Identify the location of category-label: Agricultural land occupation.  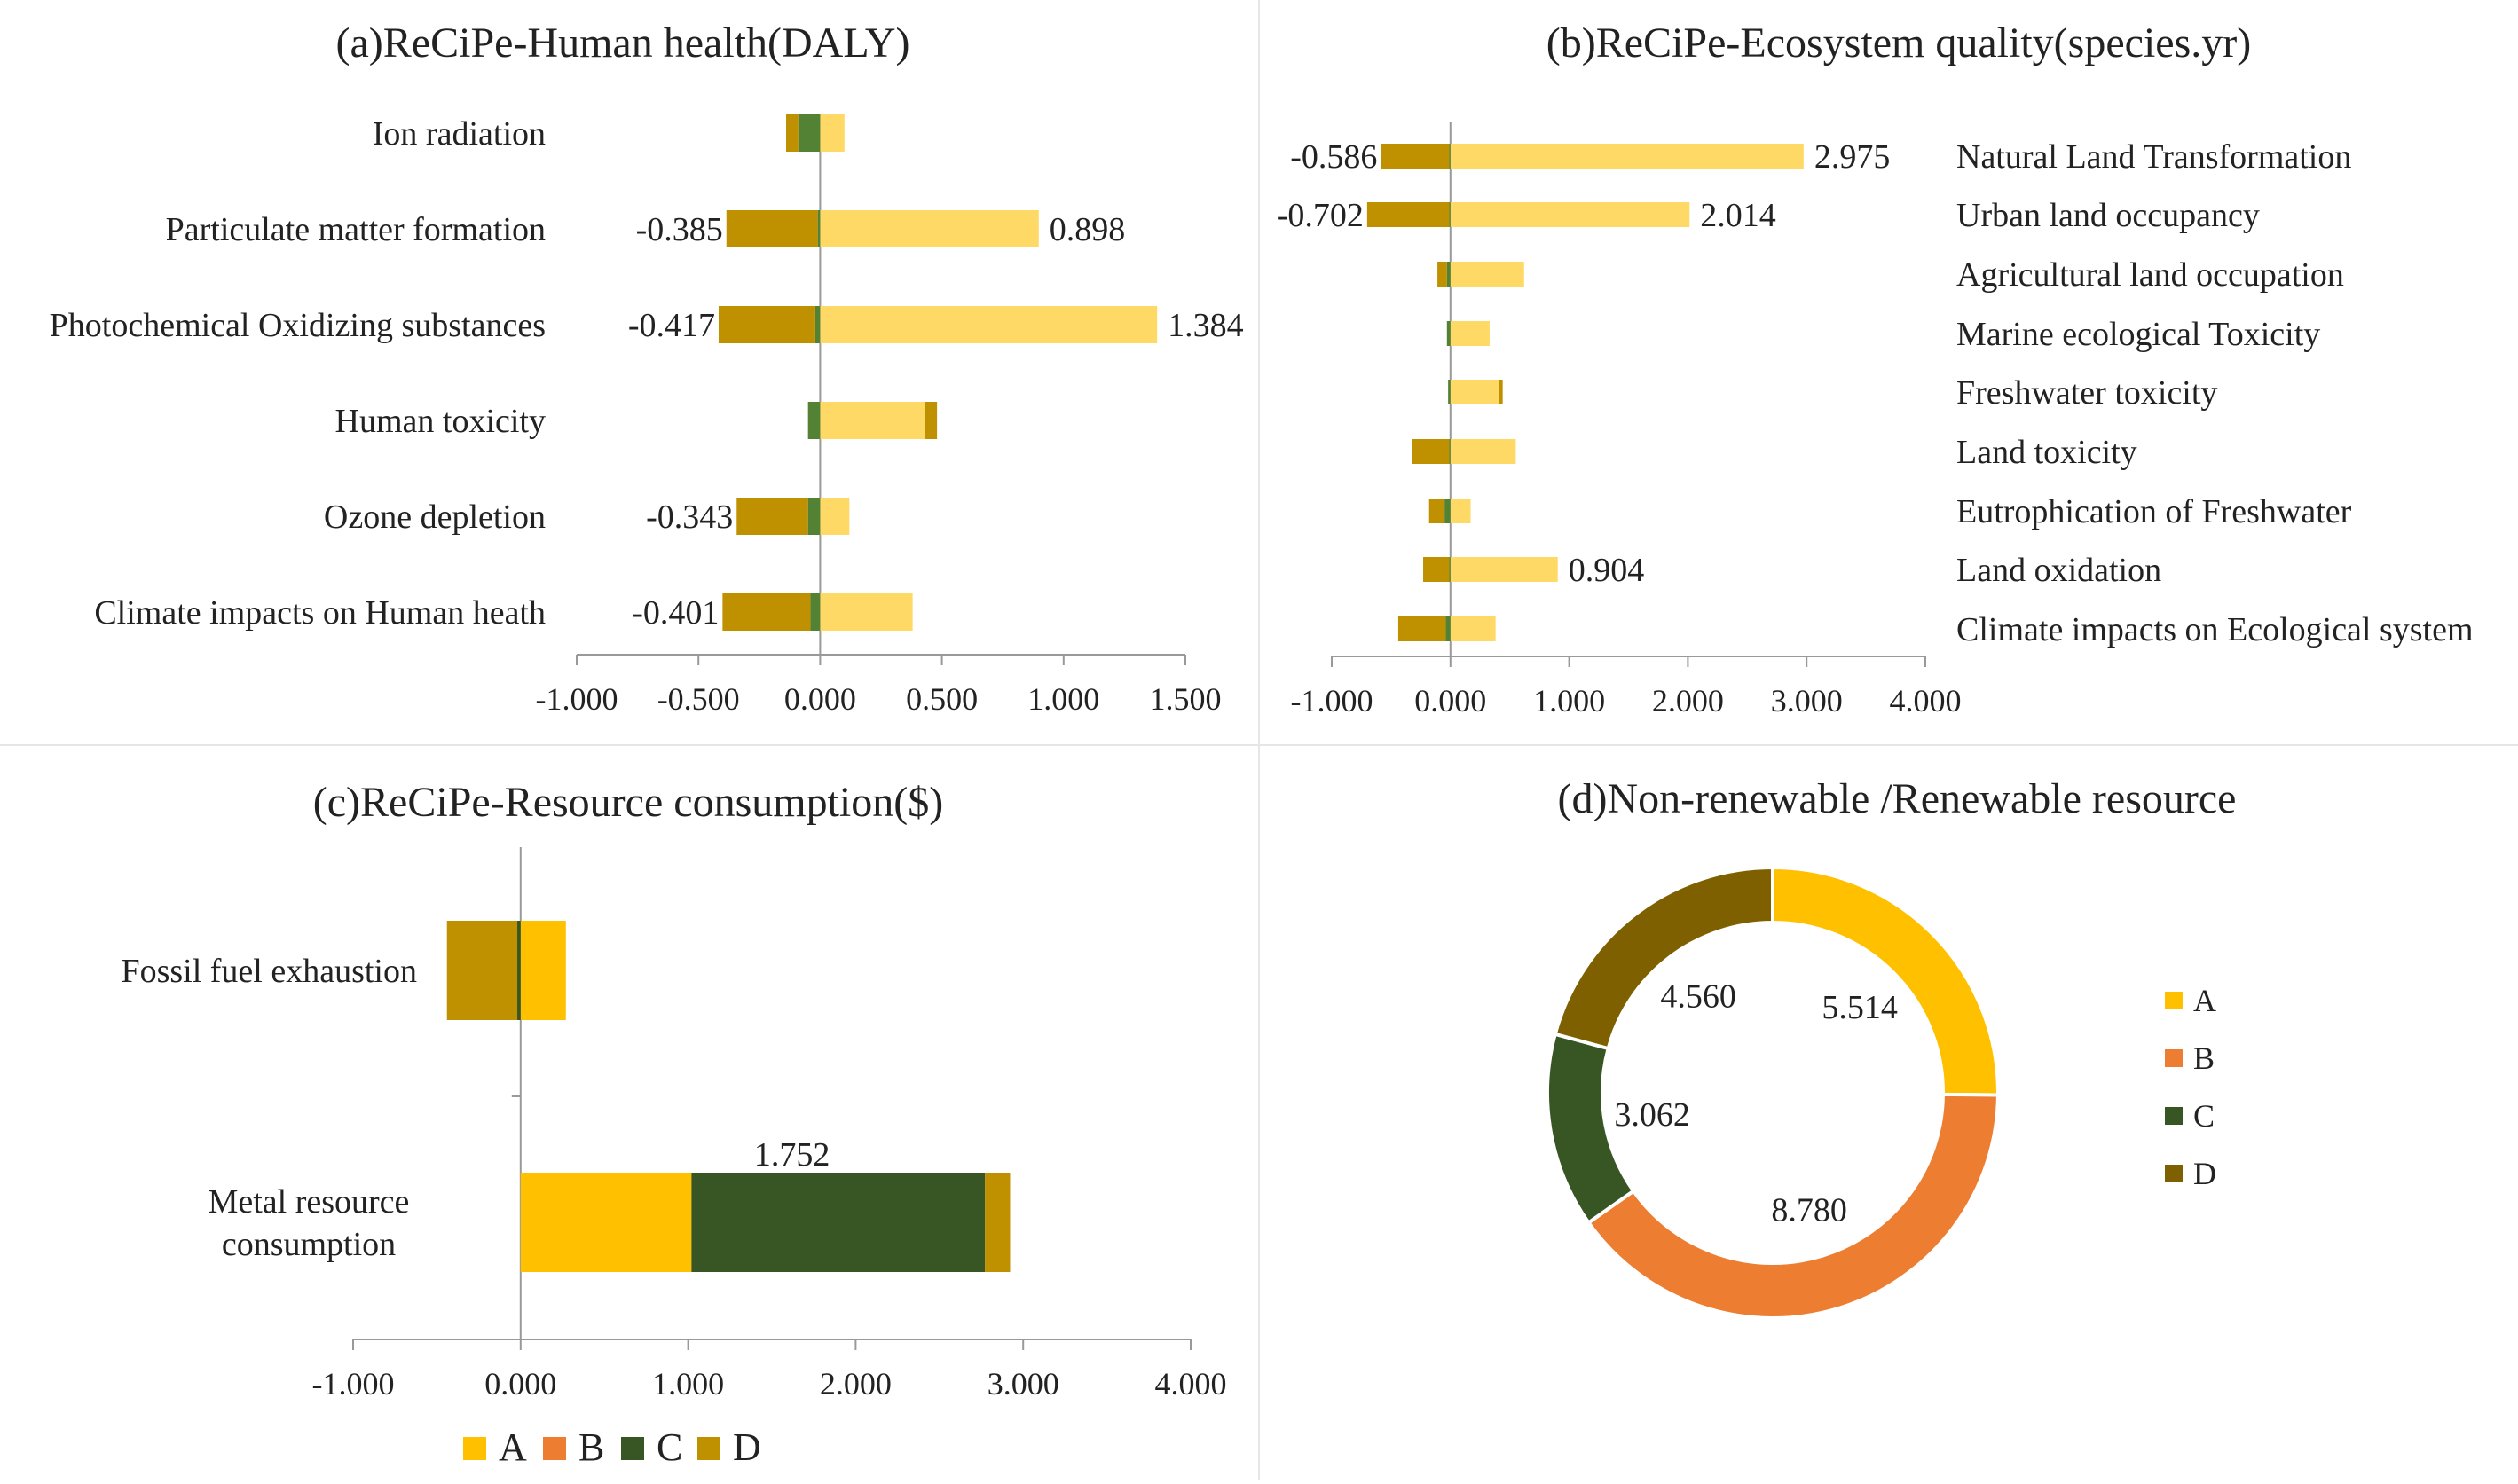
(2150, 275).